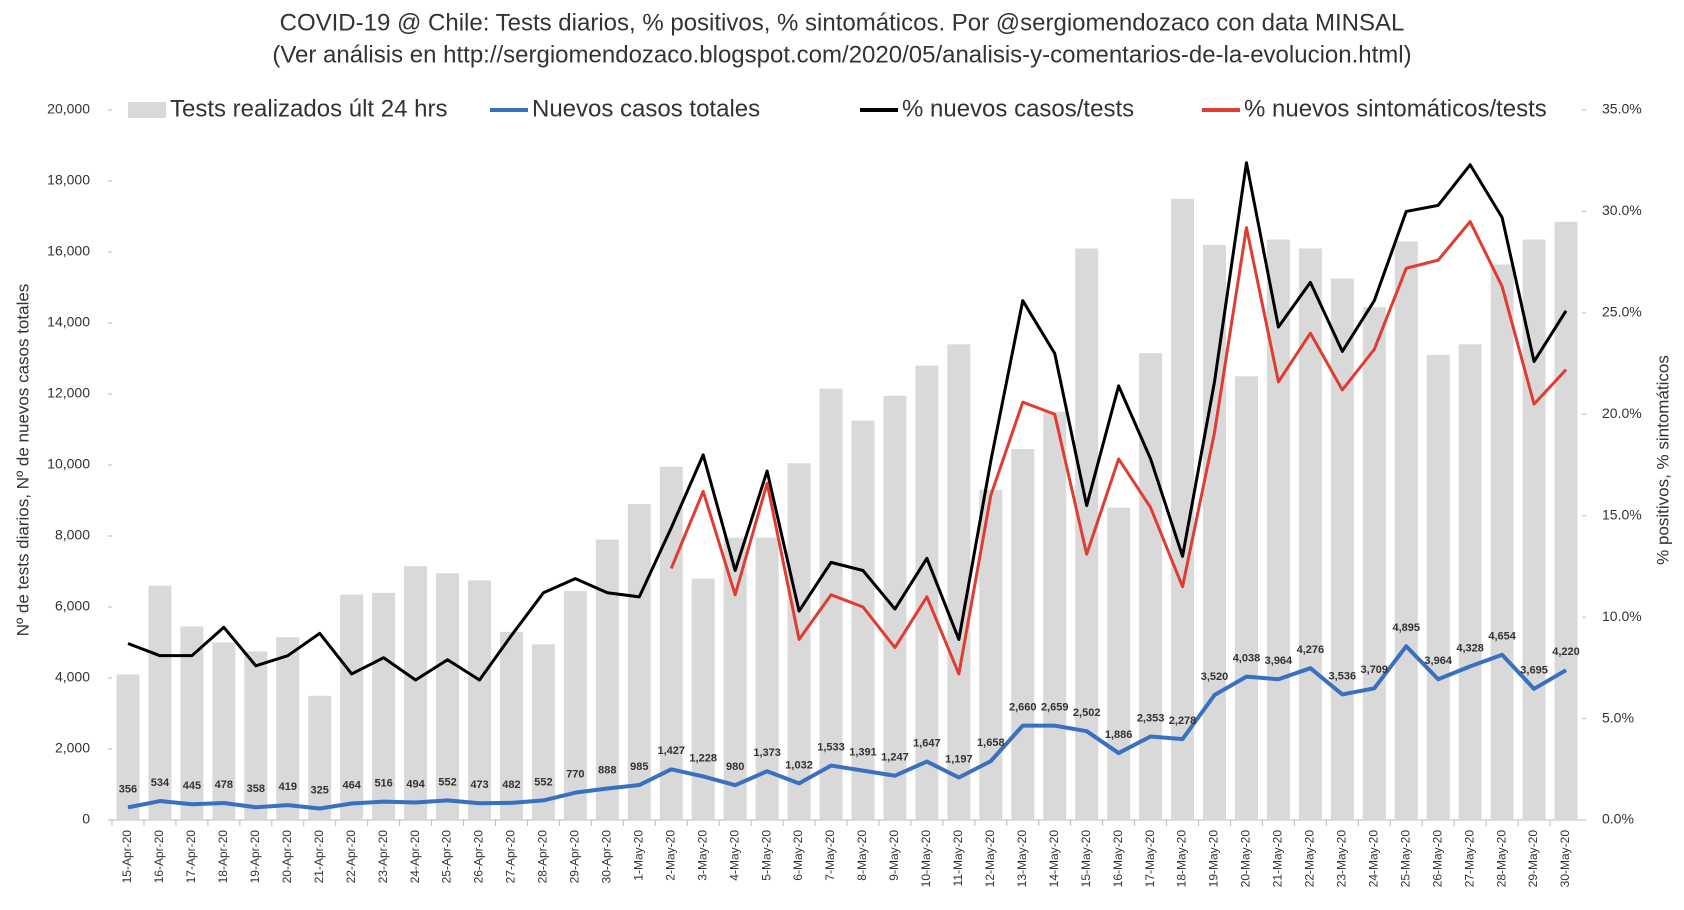  I want to click on y2-tick-label: 0.0%, so click(1618, 819).